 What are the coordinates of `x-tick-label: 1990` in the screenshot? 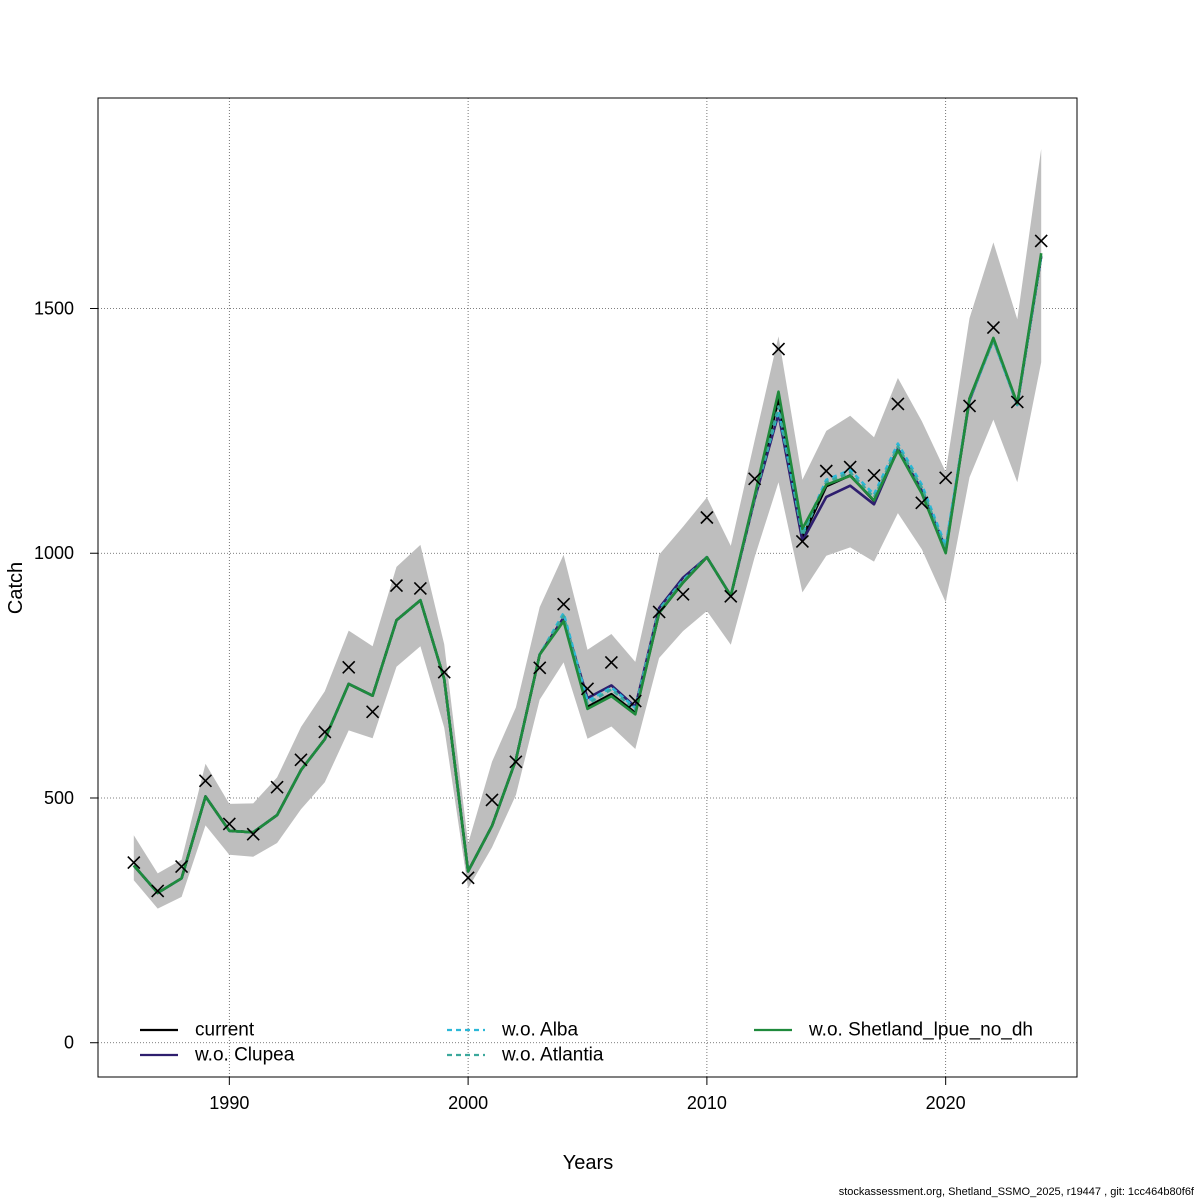 It's located at (229, 1103).